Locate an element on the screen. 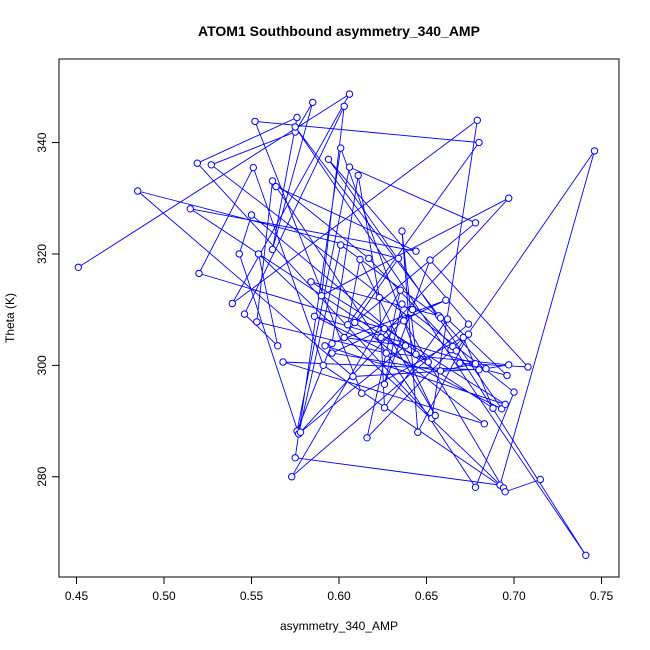  x-tick-label: 0.75 is located at coordinates (602, 596).